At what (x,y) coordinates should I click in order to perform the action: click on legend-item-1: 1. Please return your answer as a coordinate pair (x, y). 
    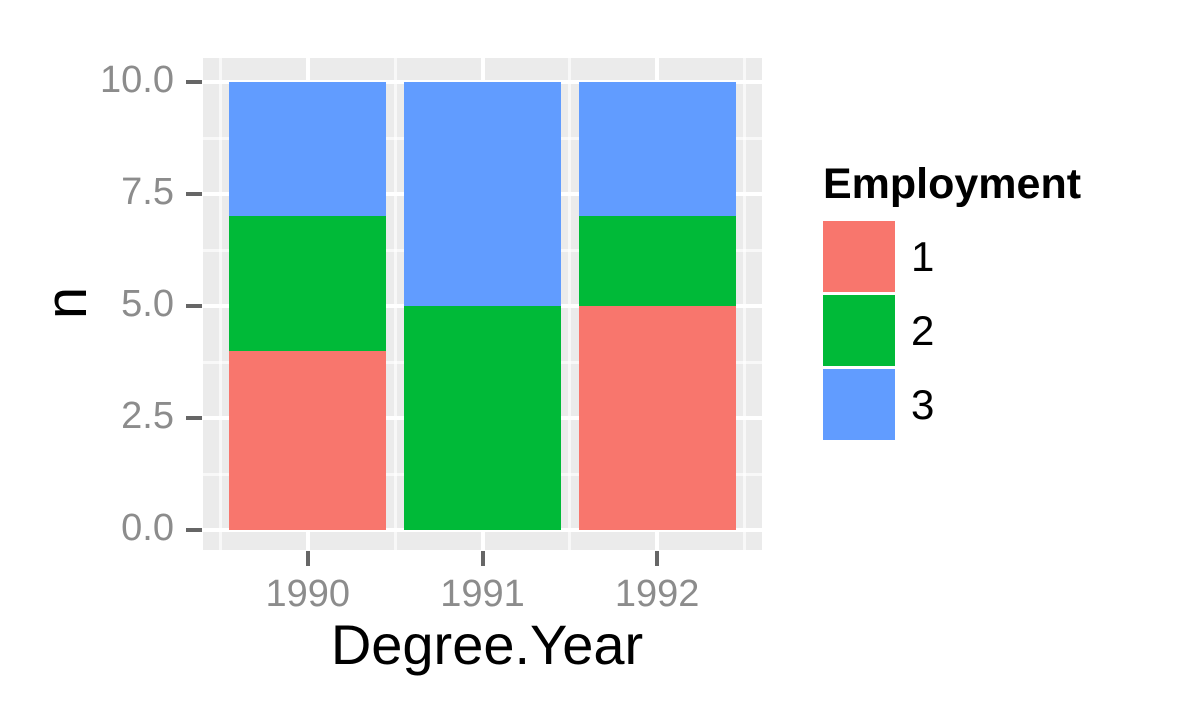
    Looking at the image, I should click on (952, 256).